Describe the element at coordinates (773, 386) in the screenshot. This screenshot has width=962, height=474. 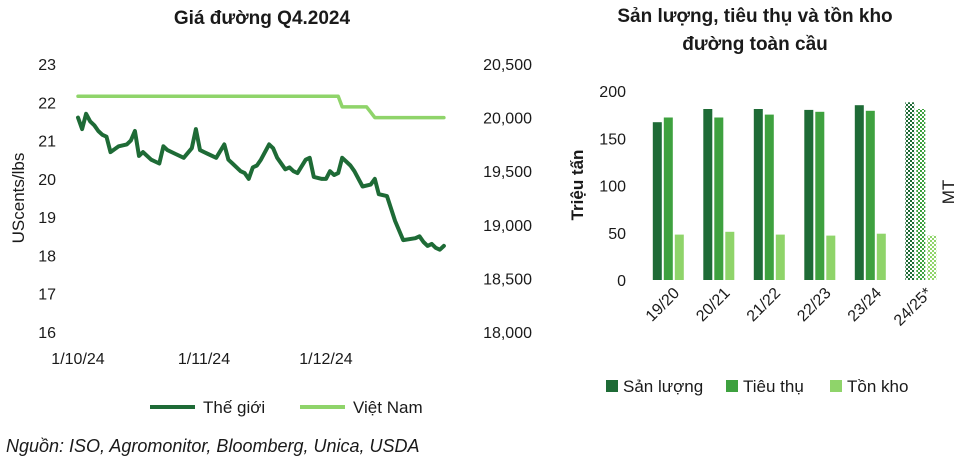
I see `legend-label-consumption: Tiêu thụ` at that location.